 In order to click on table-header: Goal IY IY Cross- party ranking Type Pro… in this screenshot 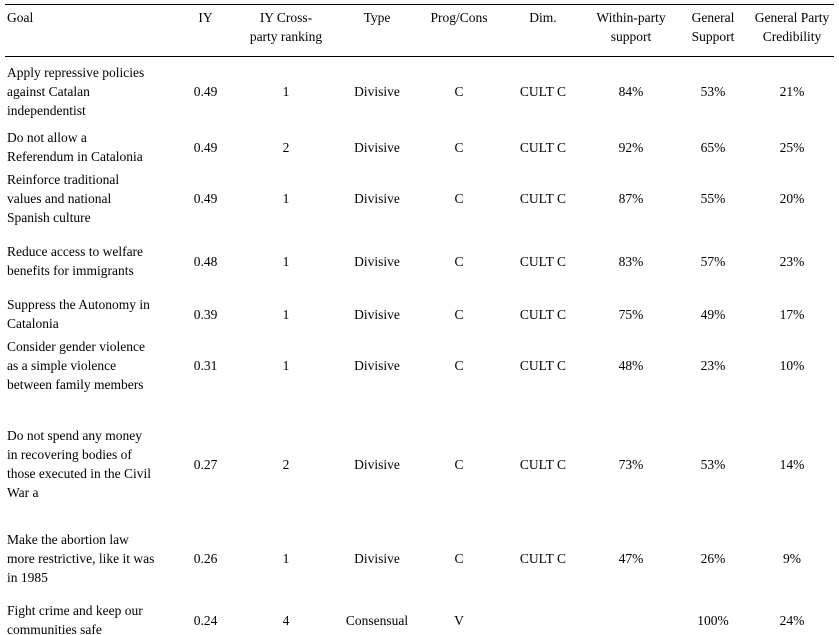, I will do `click(419, 30)`.